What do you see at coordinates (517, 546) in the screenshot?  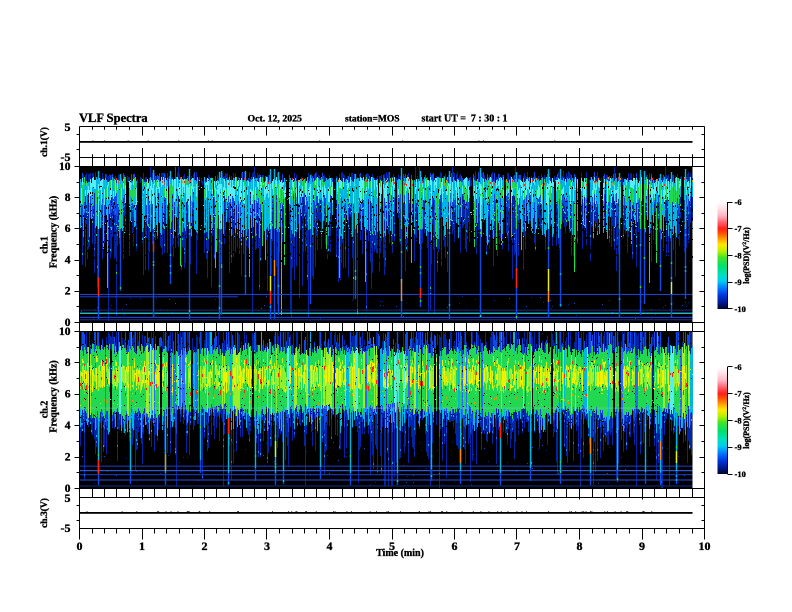 I see `svg-text: 7` at bounding box center [517, 546].